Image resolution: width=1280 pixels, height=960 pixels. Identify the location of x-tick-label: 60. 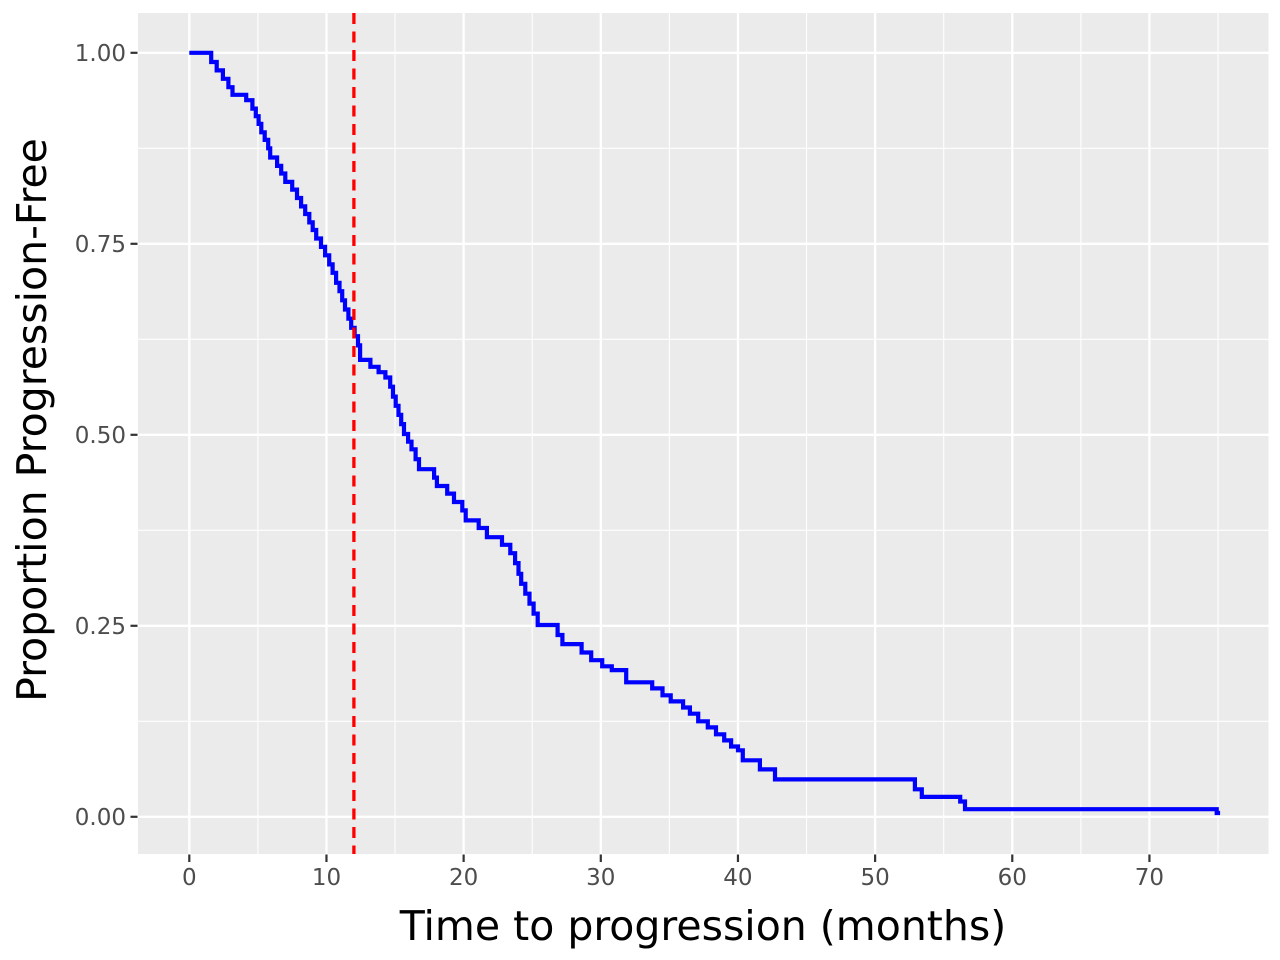
(1012, 878).